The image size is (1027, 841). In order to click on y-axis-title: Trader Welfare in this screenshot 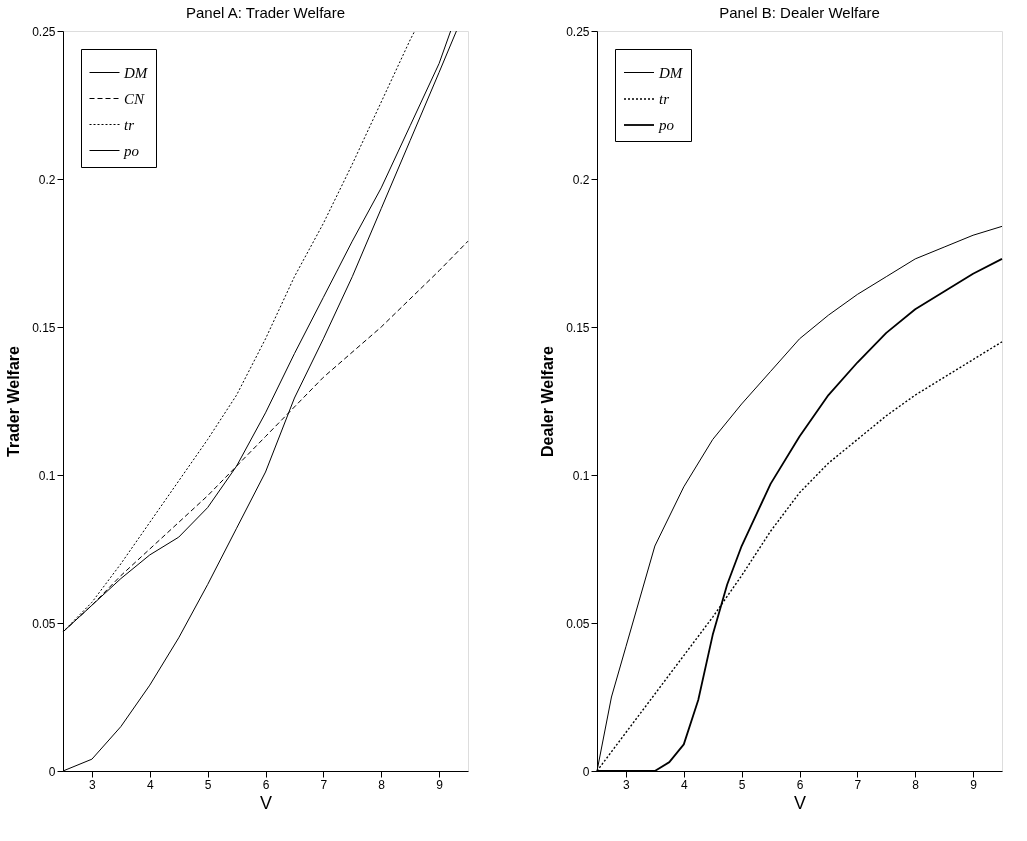, I will do `click(14, 401)`.